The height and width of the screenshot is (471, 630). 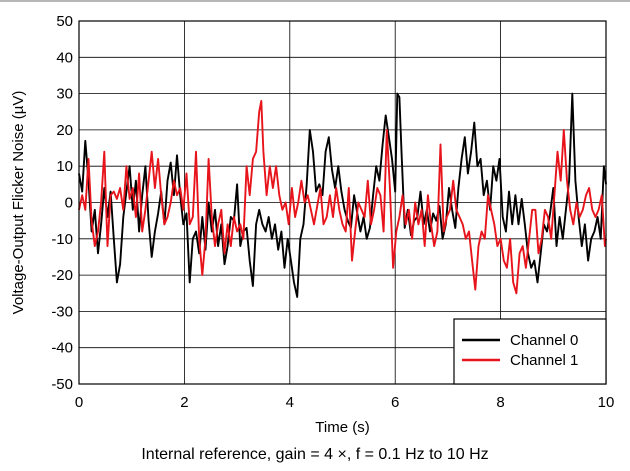 What do you see at coordinates (315, 1) in the screenshot?
I see `top-divider` at bounding box center [315, 1].